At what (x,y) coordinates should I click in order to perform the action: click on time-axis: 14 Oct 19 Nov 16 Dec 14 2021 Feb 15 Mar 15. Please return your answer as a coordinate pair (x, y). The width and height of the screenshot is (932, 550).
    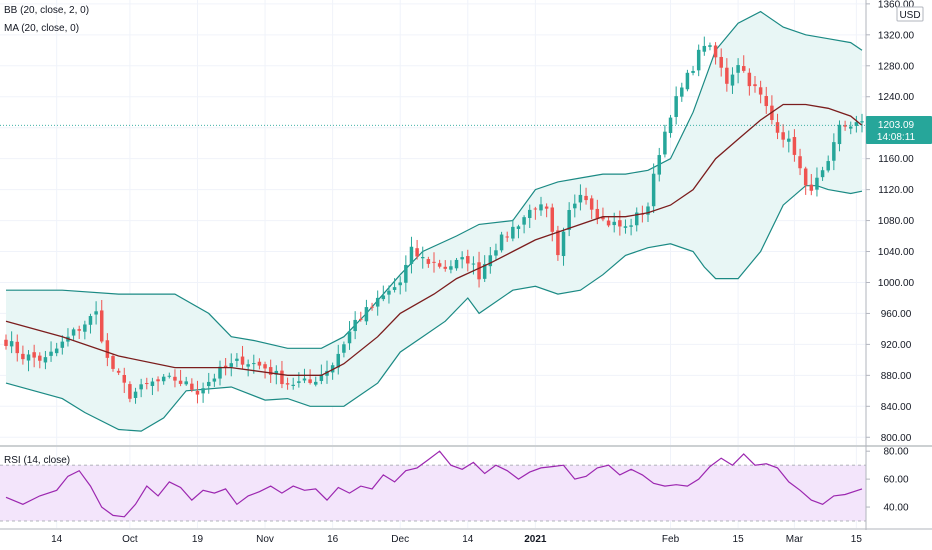
    Looking at the image, I should click on (456, 539).